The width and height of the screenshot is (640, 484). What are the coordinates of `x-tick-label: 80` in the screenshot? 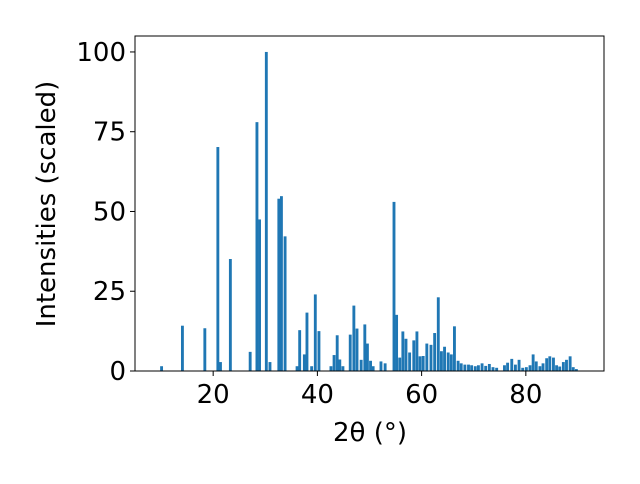 It's located at (525, 395).